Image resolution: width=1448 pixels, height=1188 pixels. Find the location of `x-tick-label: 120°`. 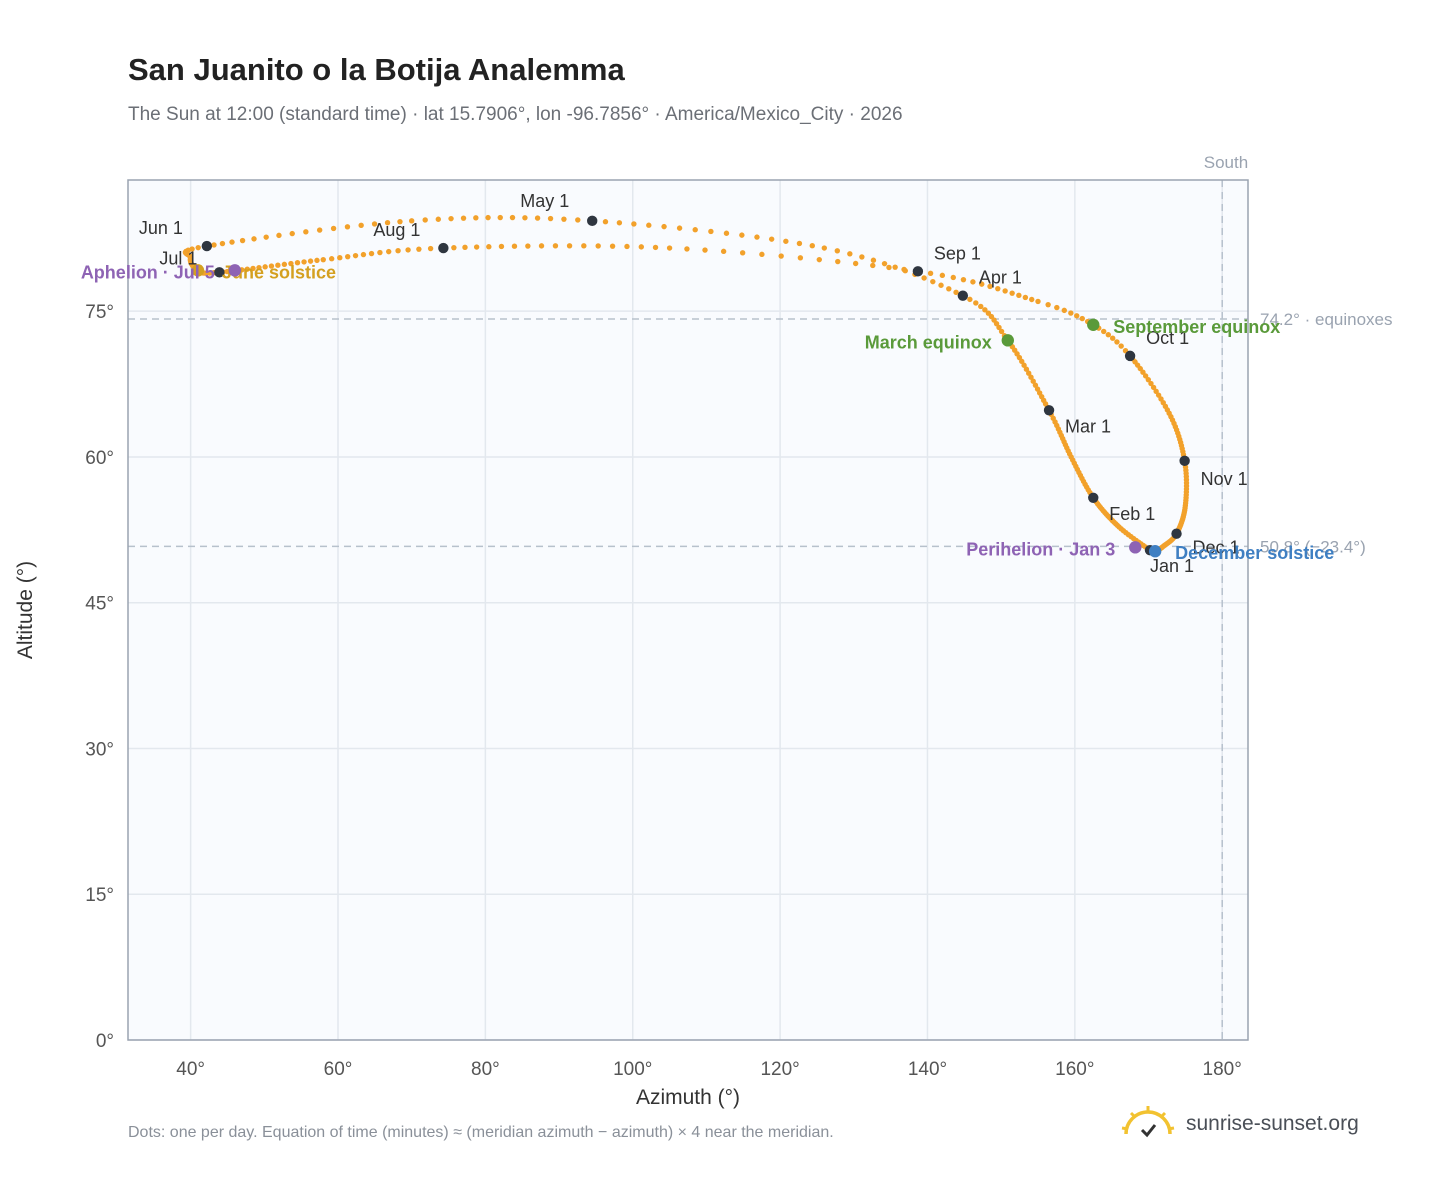

x-tick-label: 120° is located at coordinates (779, 1069).